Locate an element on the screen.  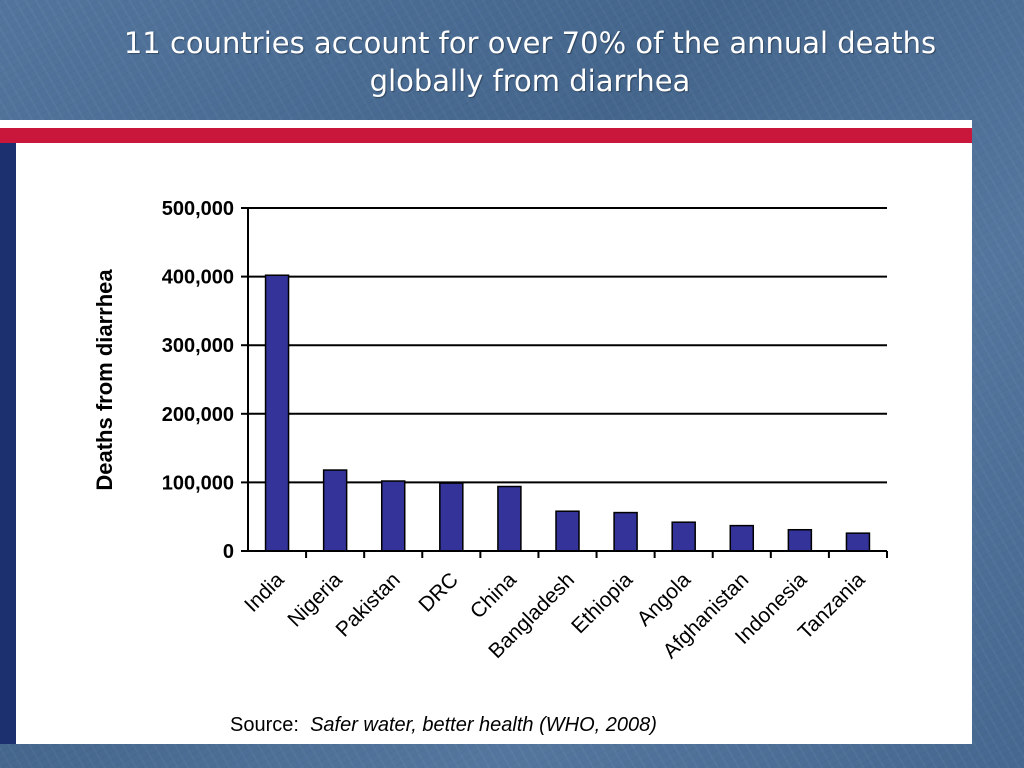
source-label: Source: is located at coordinates (264, 725).